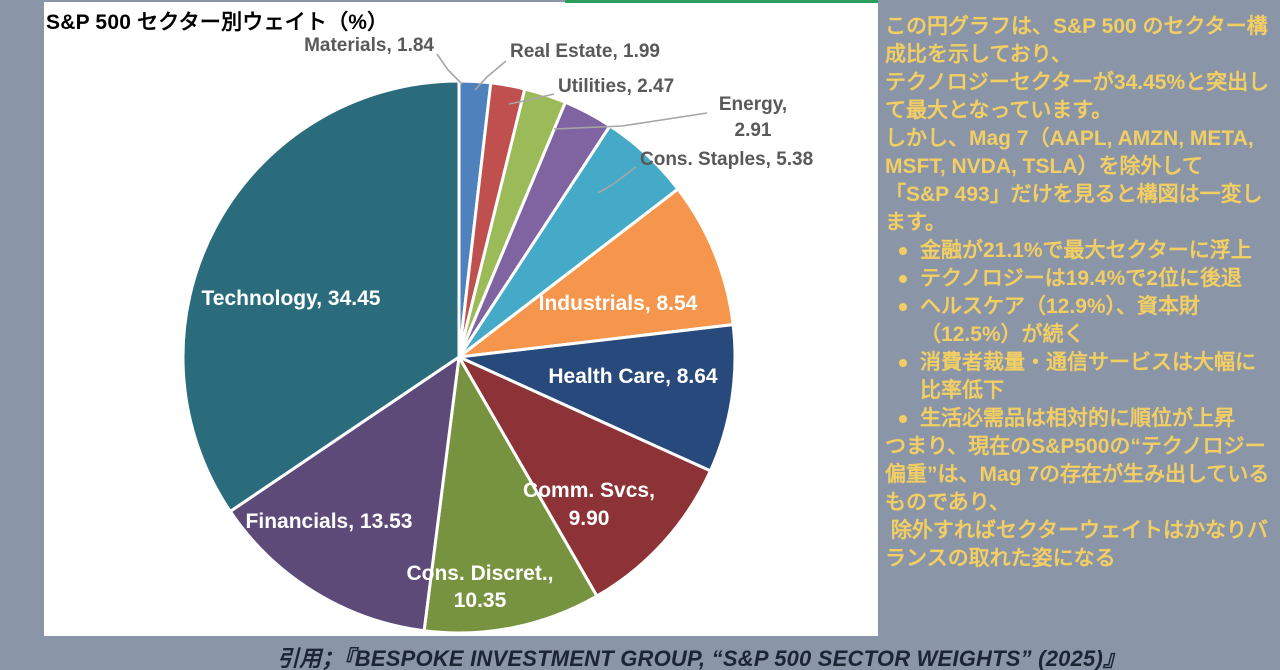  Describe the element at coordinates (1077, 544) in the screenshot. I see `commentary-paragraph: 除外すればセクターウェイトはかなりバランスの取れた姿になる` at that location.